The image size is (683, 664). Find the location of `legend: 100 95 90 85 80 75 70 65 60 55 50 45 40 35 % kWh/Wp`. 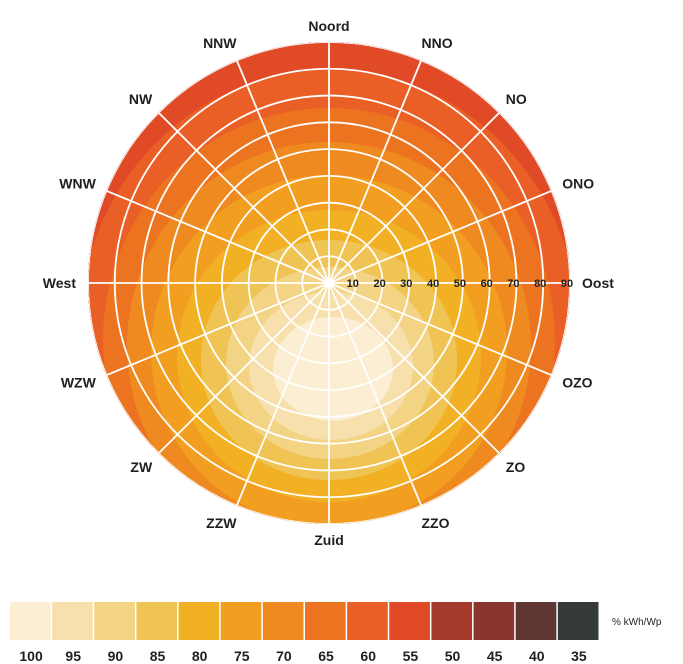

legend: 100 95 90 85 80 75 70 65 60 55 50 45 40 35 % kWh/Wp is located at coordinates (336, 633).